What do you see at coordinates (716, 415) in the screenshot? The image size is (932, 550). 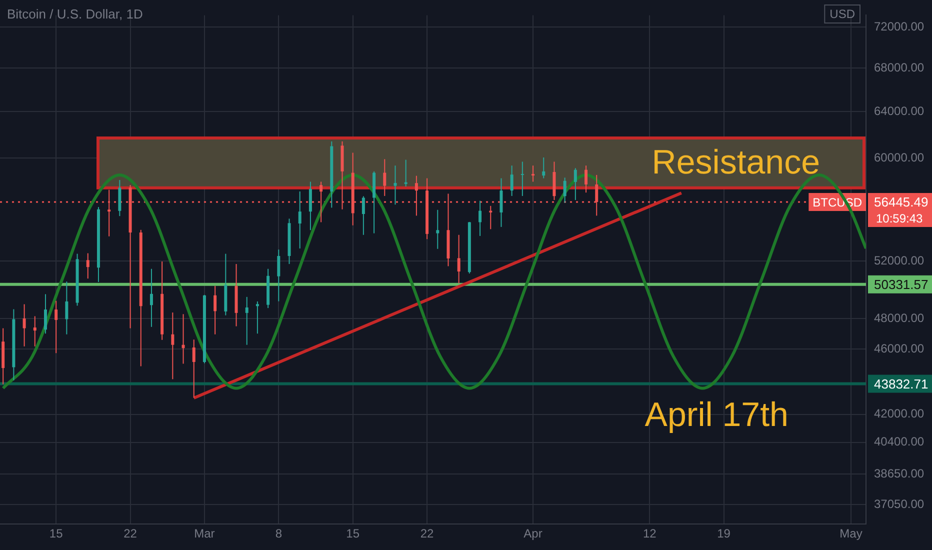 I see `annotation: April 17th` at bounding box center [716, 415].